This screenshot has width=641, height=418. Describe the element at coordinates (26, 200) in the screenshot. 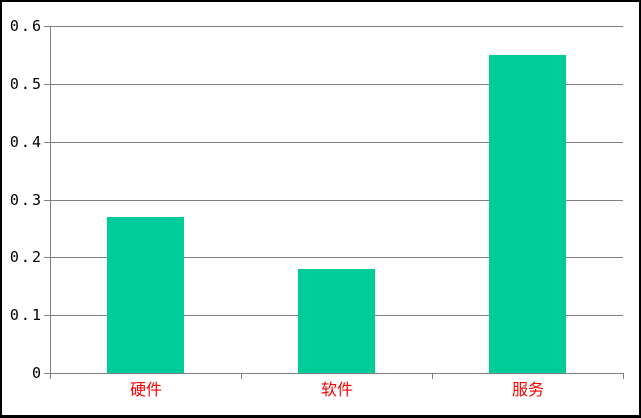

I see `y-tick-label: 0.3` at that location.